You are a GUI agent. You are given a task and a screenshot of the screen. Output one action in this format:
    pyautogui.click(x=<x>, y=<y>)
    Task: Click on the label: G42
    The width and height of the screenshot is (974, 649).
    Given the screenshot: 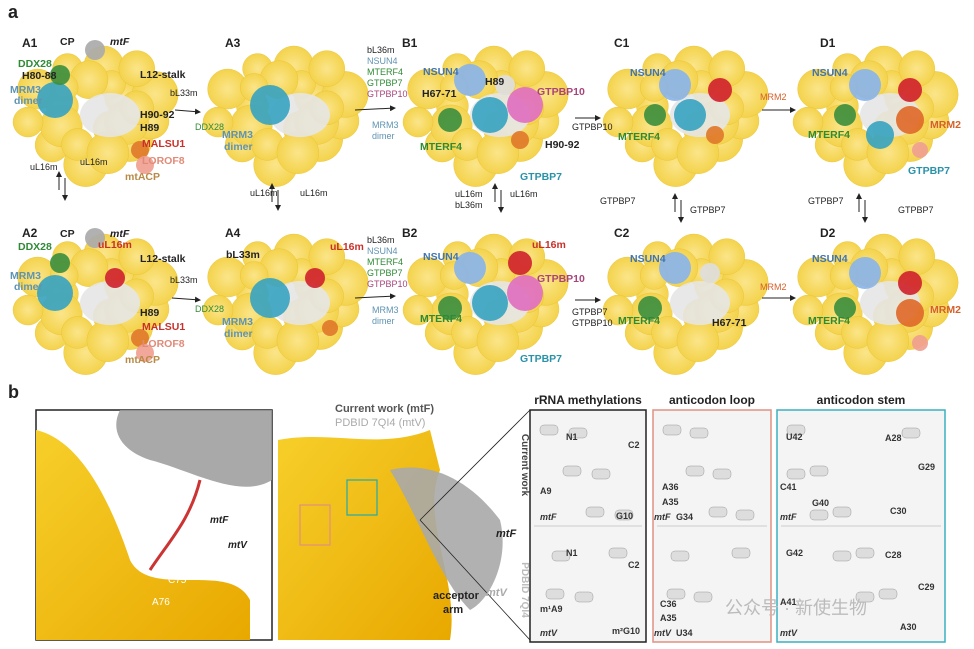 What is the action you would take?
    pyautogui.click(x=794, y=553)
    